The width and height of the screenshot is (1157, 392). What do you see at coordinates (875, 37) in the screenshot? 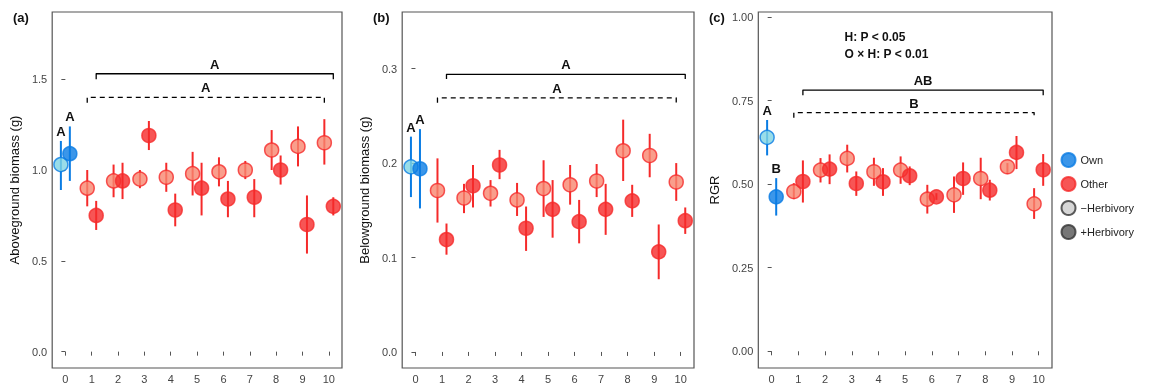
I see `annotation: H: P < 0.05` at bounding box center [875, 37].